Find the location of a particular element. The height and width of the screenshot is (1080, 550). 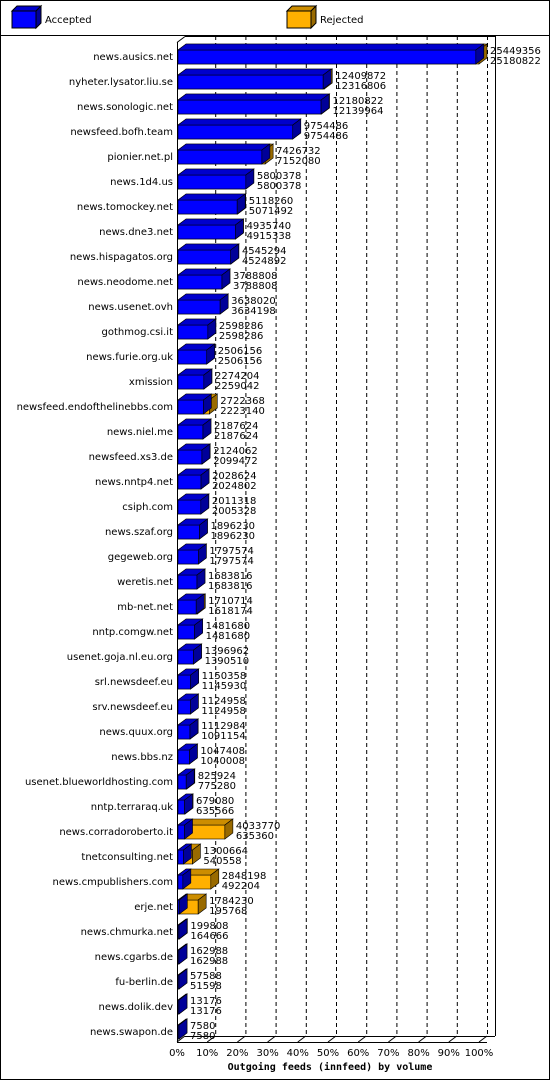

y-tick-label: erje.net is located at coordinates (153, 907).